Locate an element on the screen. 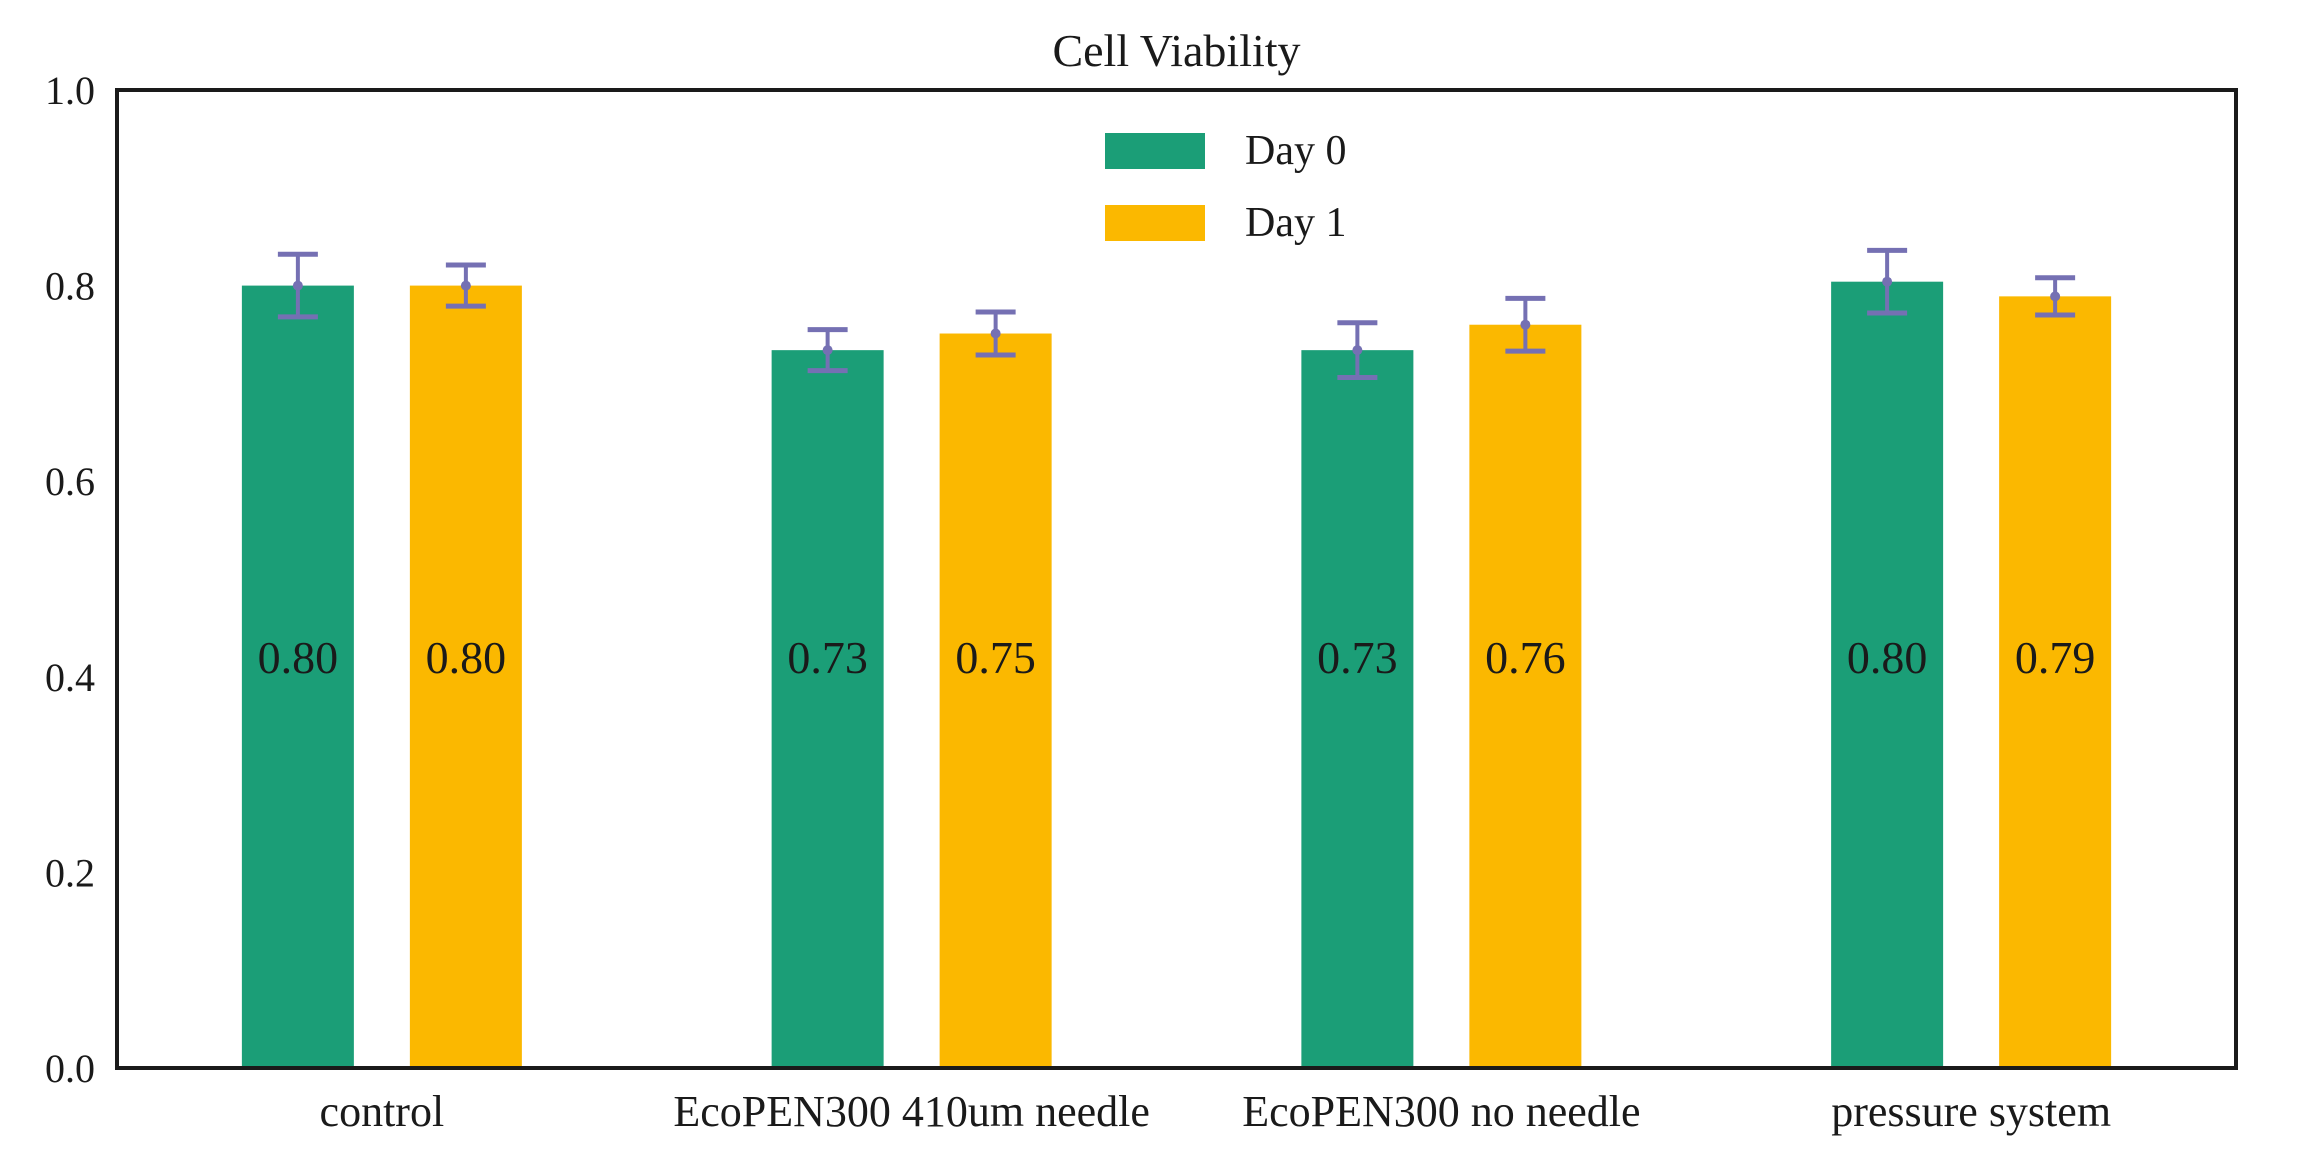 The image size is (2303, 1167). x-tick-label: control is located at coordinates (382, 1111).